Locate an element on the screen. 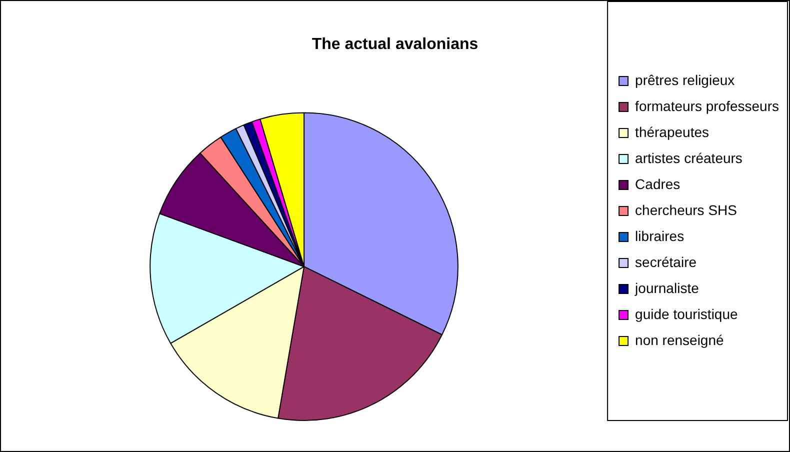 The height and width of the screenshot is (452, 790). legend-label: guide touristique is located at coordinates (686, 314).